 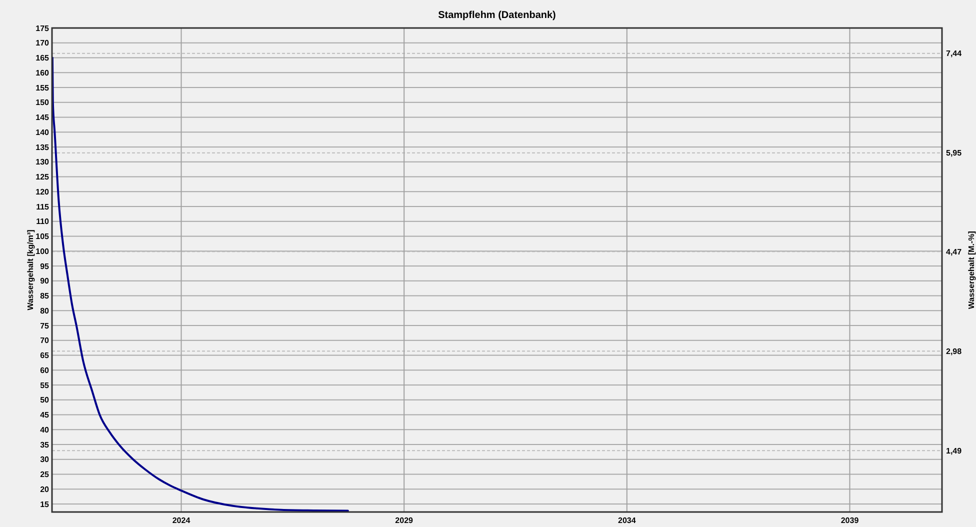 I want to click on y-tick-label: 95, so click(x=45, y=266).